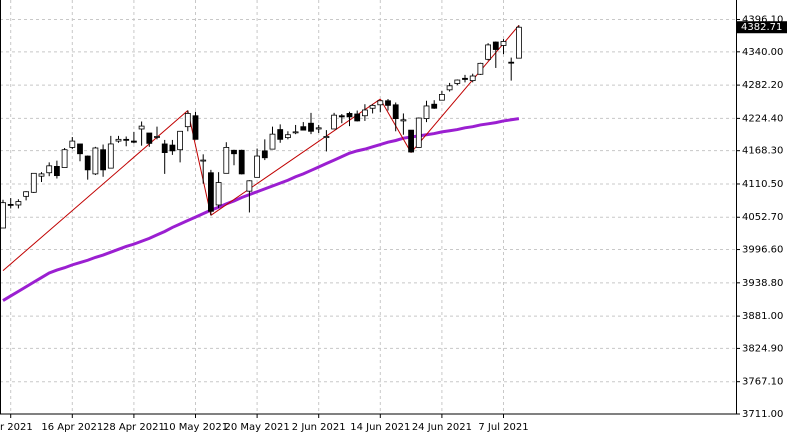 This screenshot has height=440, width=787. Describe the element at coordinates (762, 184) in the screenshot. I see `y-tick-label: 4110.50` at that location.